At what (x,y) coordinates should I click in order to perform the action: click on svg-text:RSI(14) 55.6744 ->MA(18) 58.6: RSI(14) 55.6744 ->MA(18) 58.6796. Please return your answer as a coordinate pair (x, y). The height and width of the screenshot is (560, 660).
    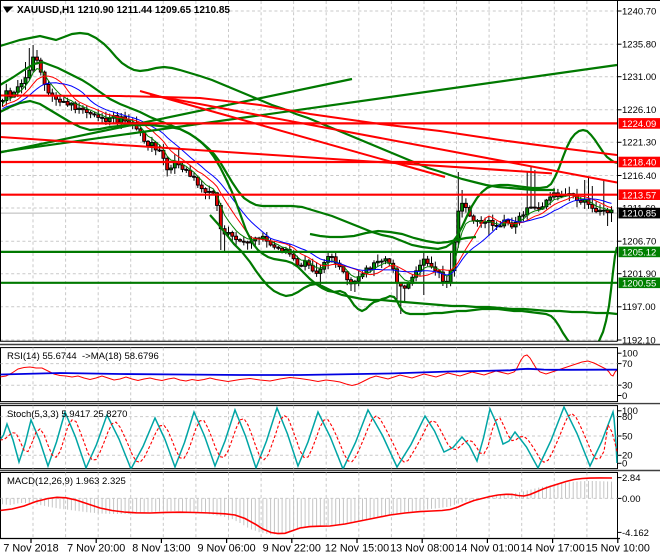
    Looking at the image, I should click on (83, 356).